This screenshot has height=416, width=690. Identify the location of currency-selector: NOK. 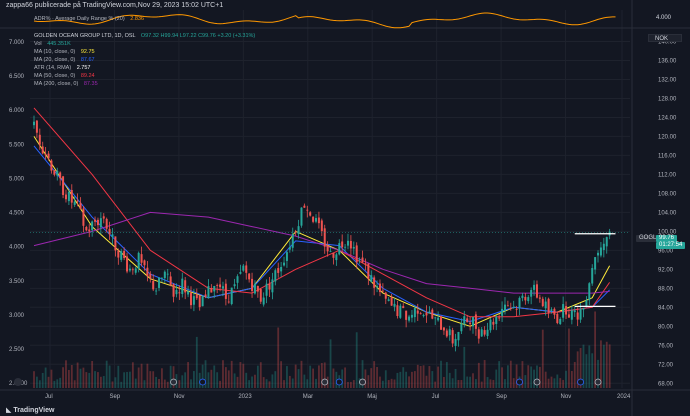
(665, 38).